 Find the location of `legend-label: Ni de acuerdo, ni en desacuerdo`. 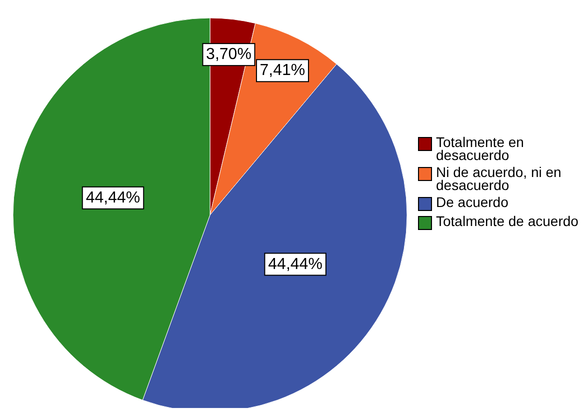

legend-label: Ni de acuerdo, ni en desacuerdo is located at coordinates (499, 178).